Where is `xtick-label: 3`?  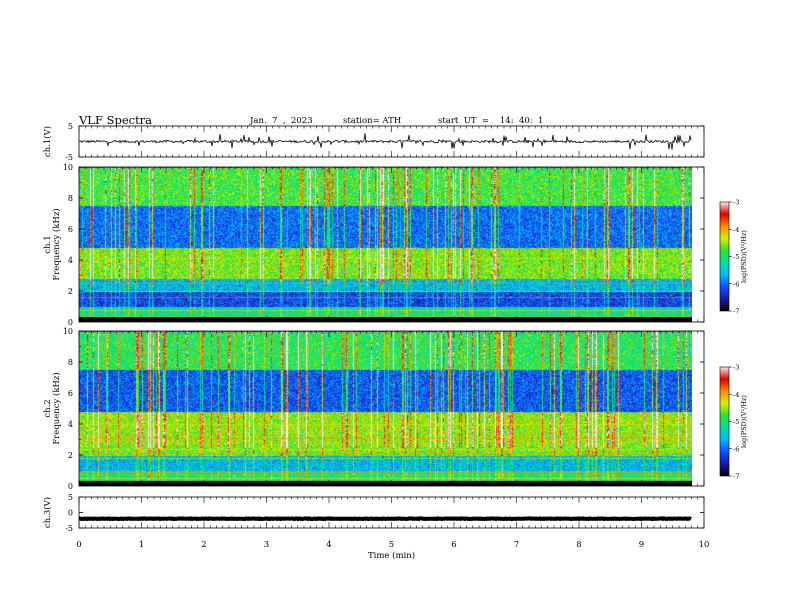
xtick-label: 3 is located at coordinates (266, 545).